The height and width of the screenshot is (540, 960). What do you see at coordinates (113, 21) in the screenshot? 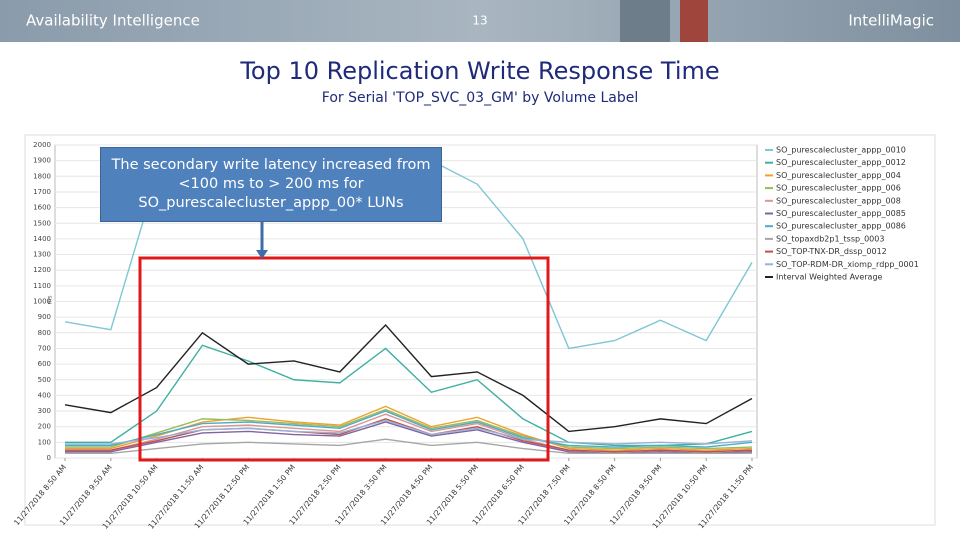
I see `brand: Availability Intelligence` at bounding box center [113, 21].